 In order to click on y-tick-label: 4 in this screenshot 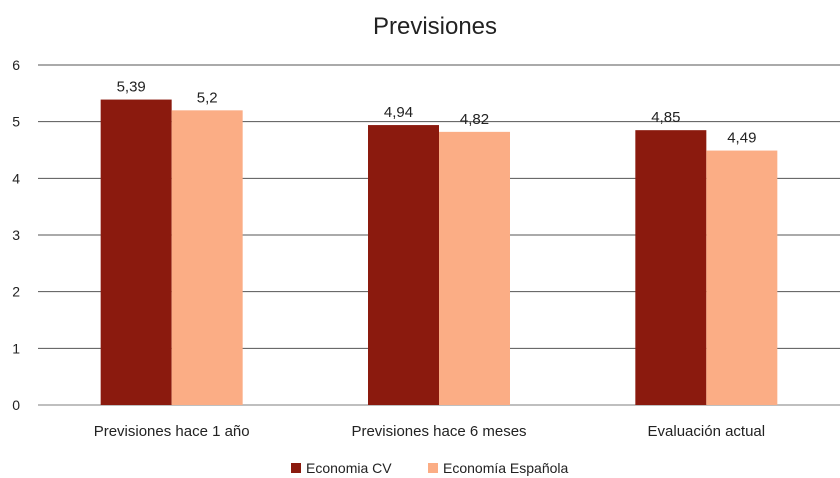, I will do `click(16, 178)`.